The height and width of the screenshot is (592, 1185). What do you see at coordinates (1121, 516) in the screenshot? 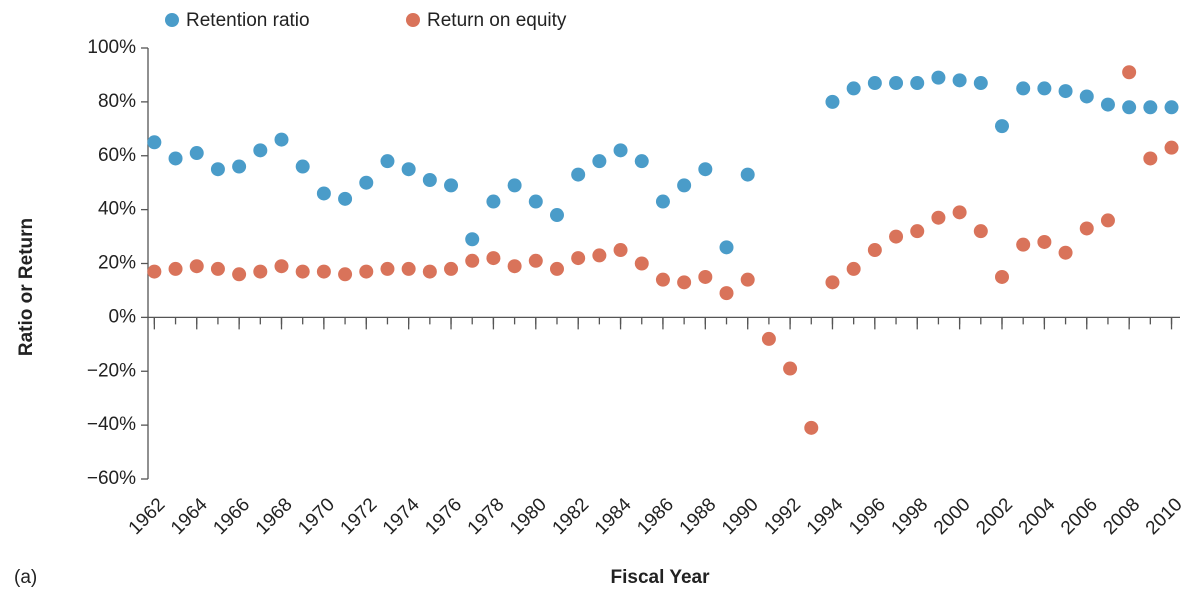
I see `x-tick-label: 2008` at bounding box center [1121, 516].